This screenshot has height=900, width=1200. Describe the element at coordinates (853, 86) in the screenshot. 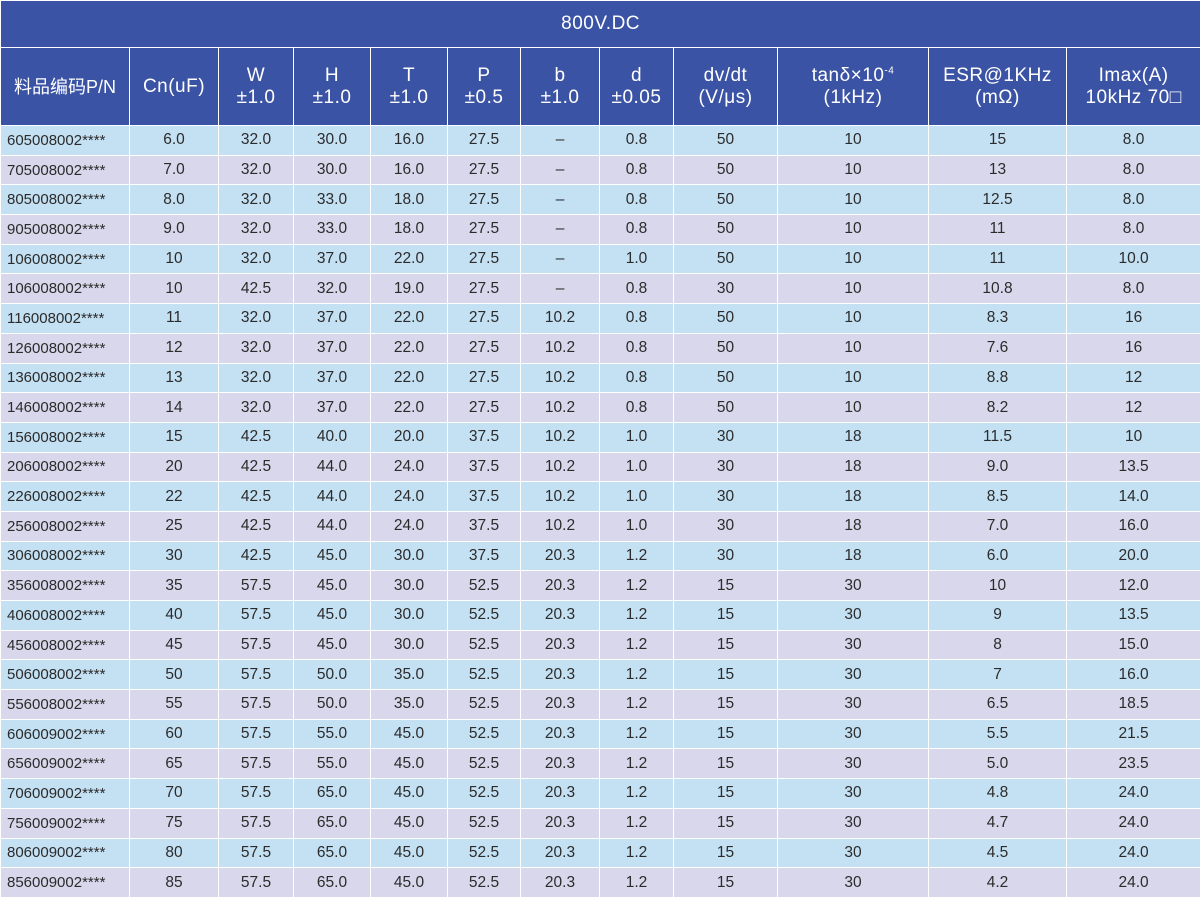

I see `header-tan-delta: tanδ×10-4 (1kHz)` at that location.